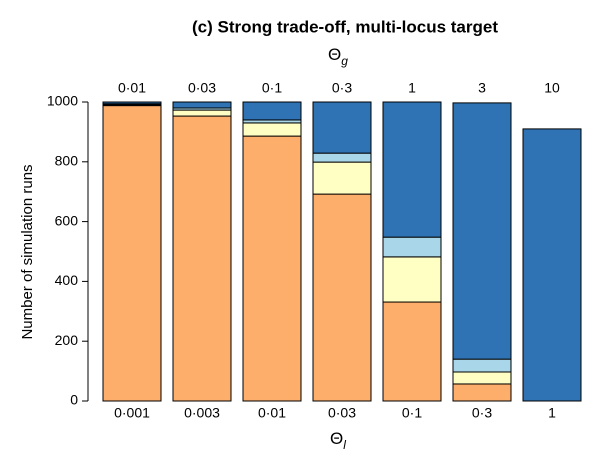 The width and height of the screenshot is (600, 459). I want to click on top-tick-label: 0·03, so click(202, 88).